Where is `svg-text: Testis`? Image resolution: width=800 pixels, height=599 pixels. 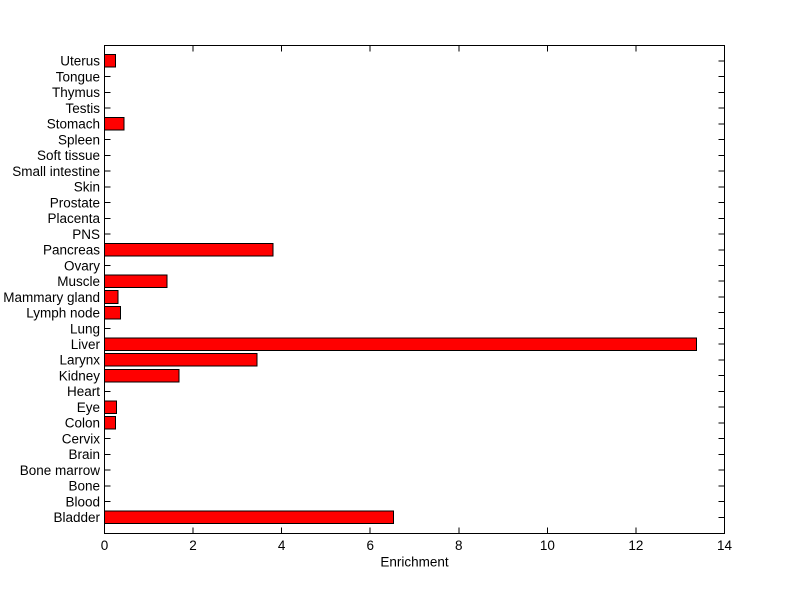 svg-text: Testis is located at coordinates (82, 108).